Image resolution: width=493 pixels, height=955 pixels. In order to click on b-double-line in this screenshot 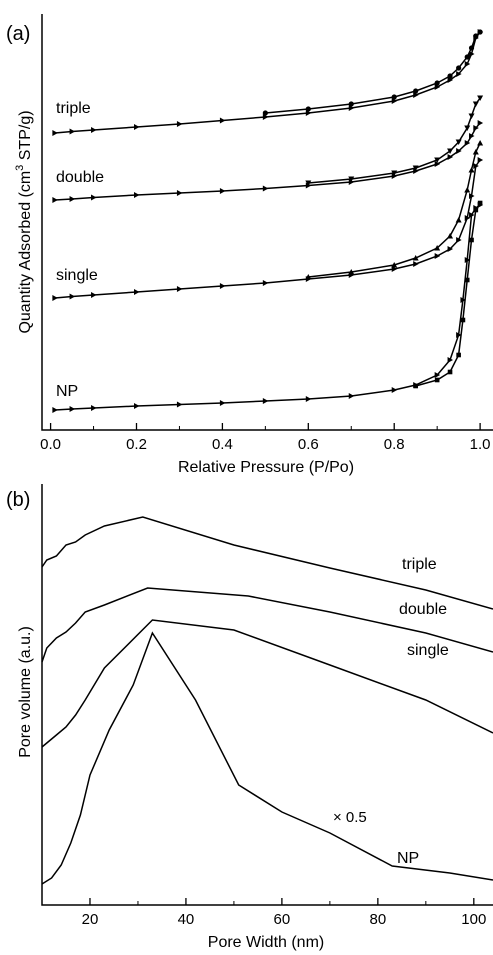, I will do `click(267, 625)`.